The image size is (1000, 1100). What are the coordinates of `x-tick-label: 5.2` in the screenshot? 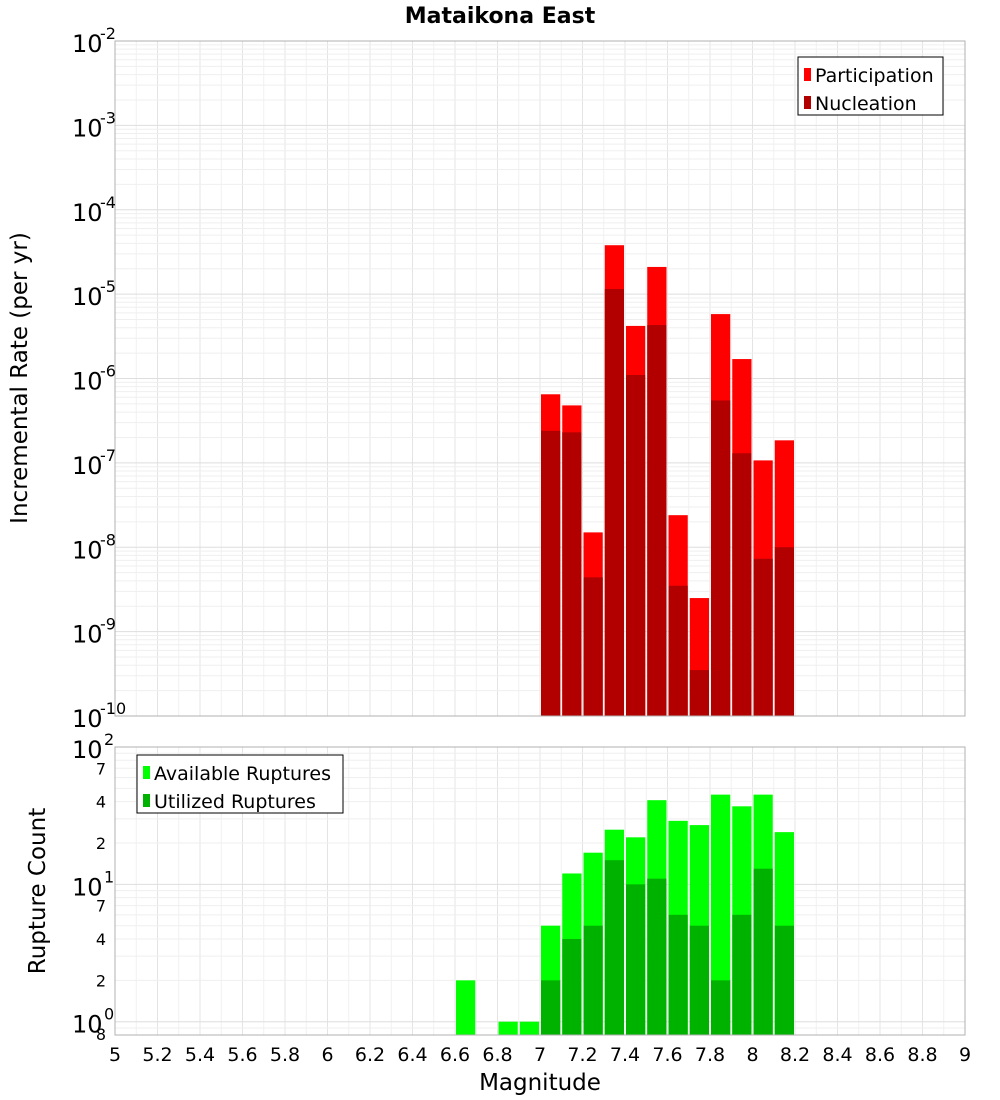 It's located at (157, 1055).